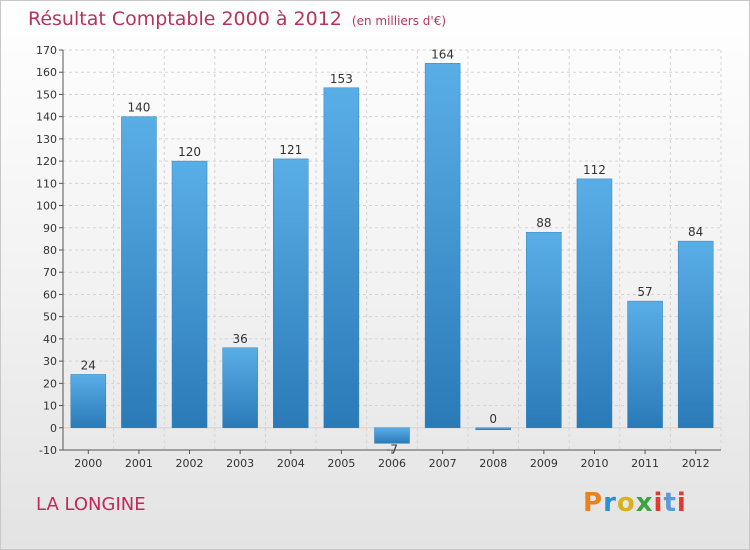 This screenshot has width=750, height=550. Describe the element at coordinates (670, 503) in the screenshot. I see `logo-letter: t` at that location.